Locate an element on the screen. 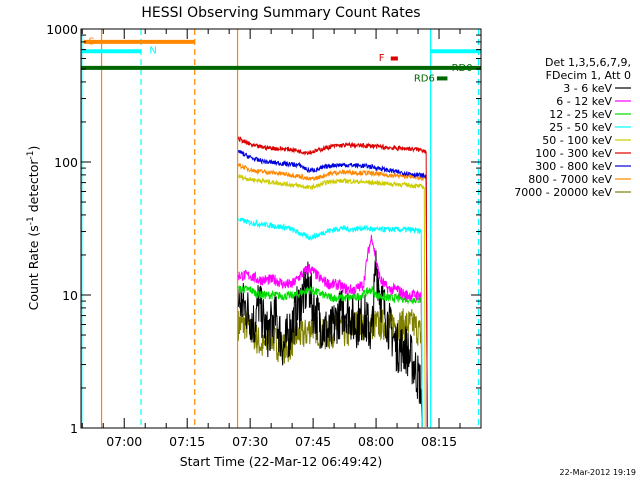 This screenshot has width=640, height=480. legend-label-8: 7000 - 20000 keV is located at coordinates (563, 192).